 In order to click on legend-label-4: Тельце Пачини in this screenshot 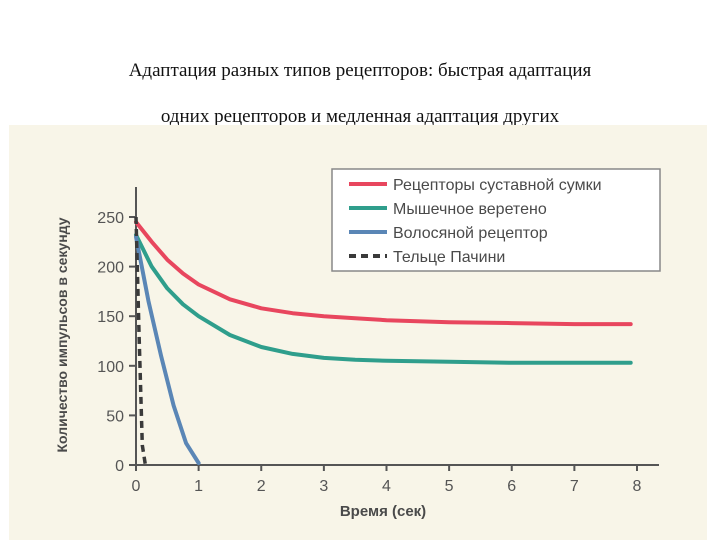, I will do `click(449, 257)`.